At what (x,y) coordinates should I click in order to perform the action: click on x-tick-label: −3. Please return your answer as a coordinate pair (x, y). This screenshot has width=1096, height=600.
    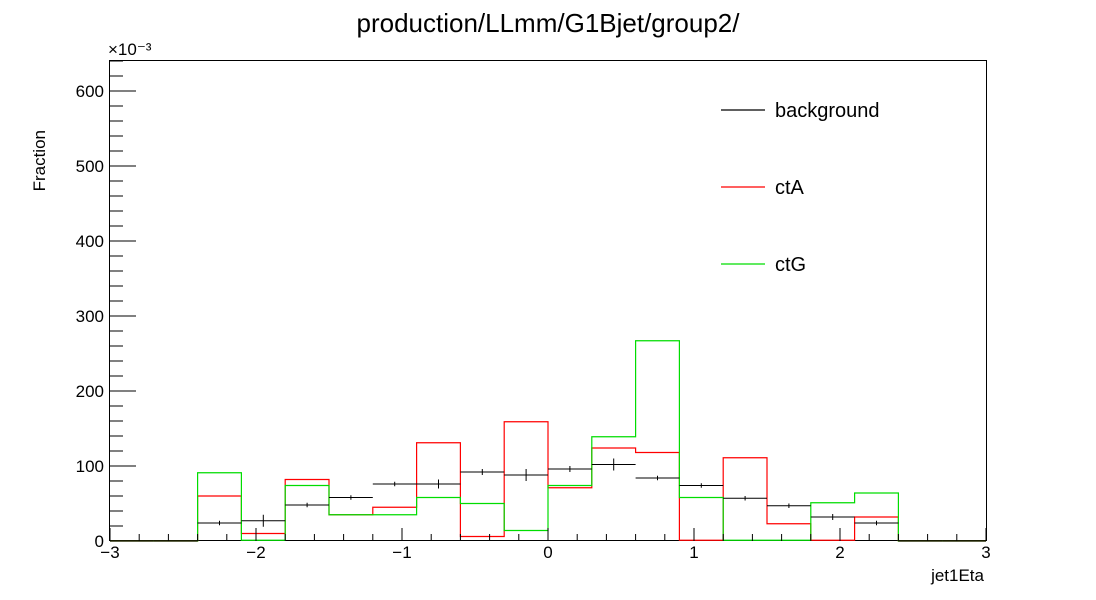
    Looking at the image, I should click on (109, 552).